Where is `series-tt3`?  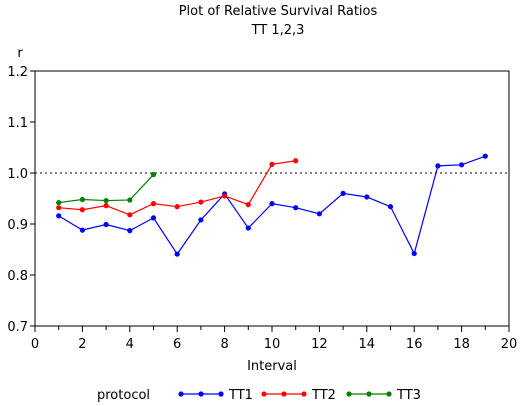
series-tt3 is located at coordinates (106, 188).